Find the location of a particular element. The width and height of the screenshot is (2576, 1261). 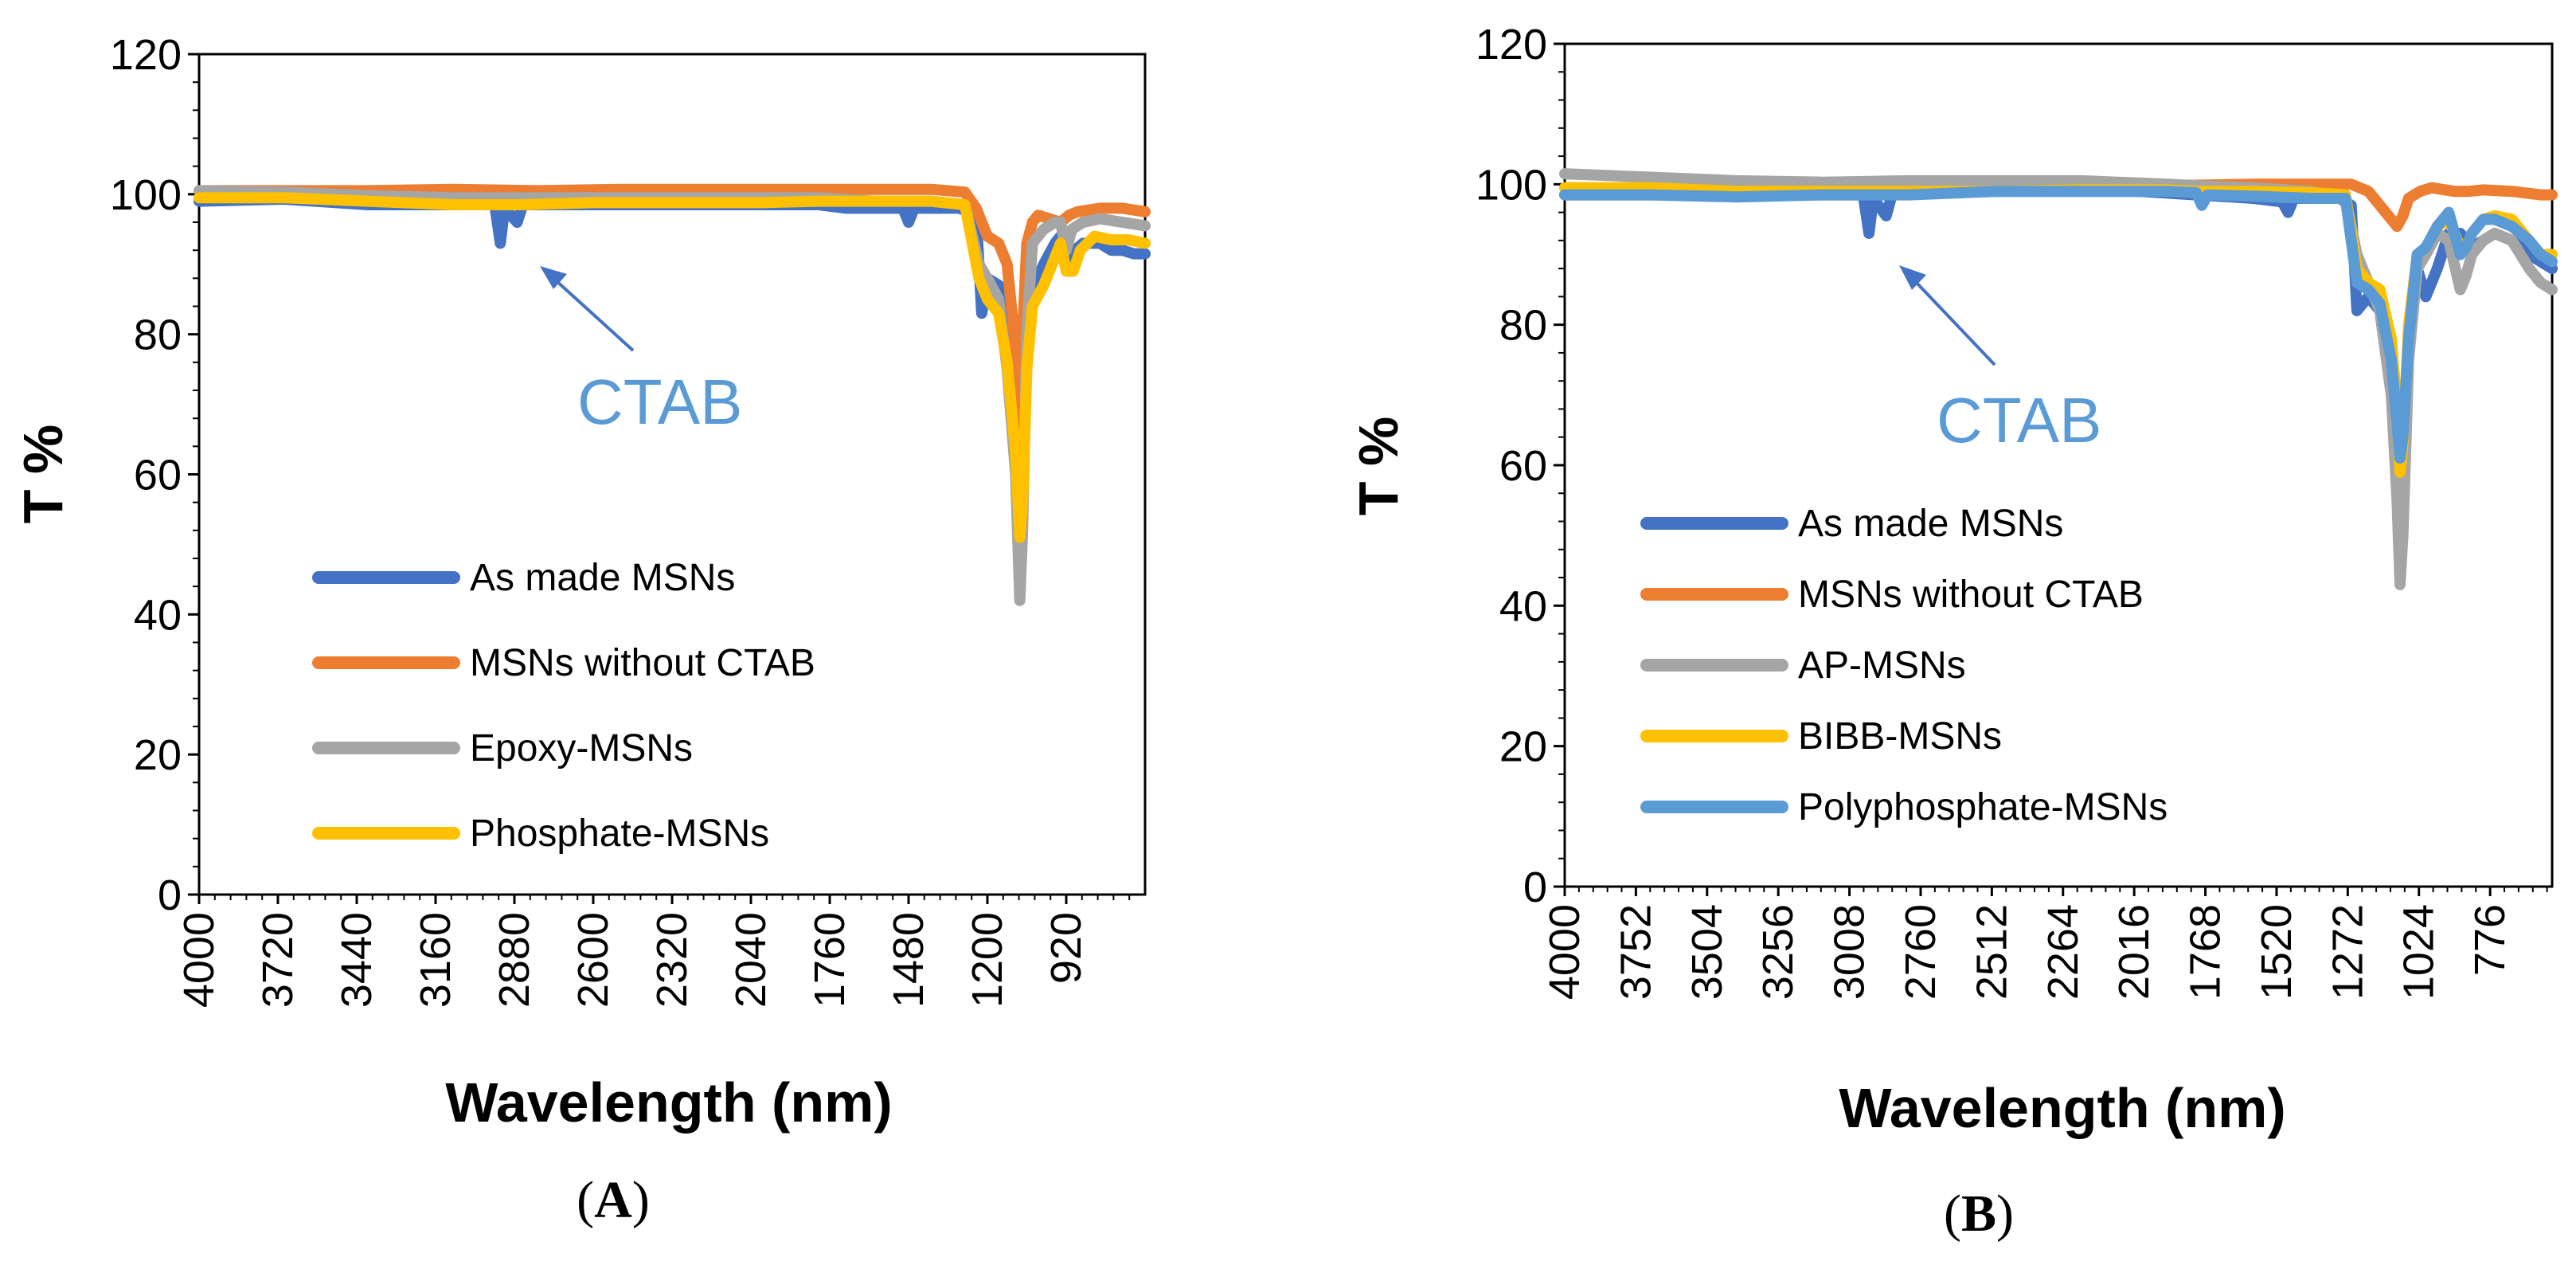

x-axis-title-a: Wavelength (nm) is located at coordinates (668, 1102).